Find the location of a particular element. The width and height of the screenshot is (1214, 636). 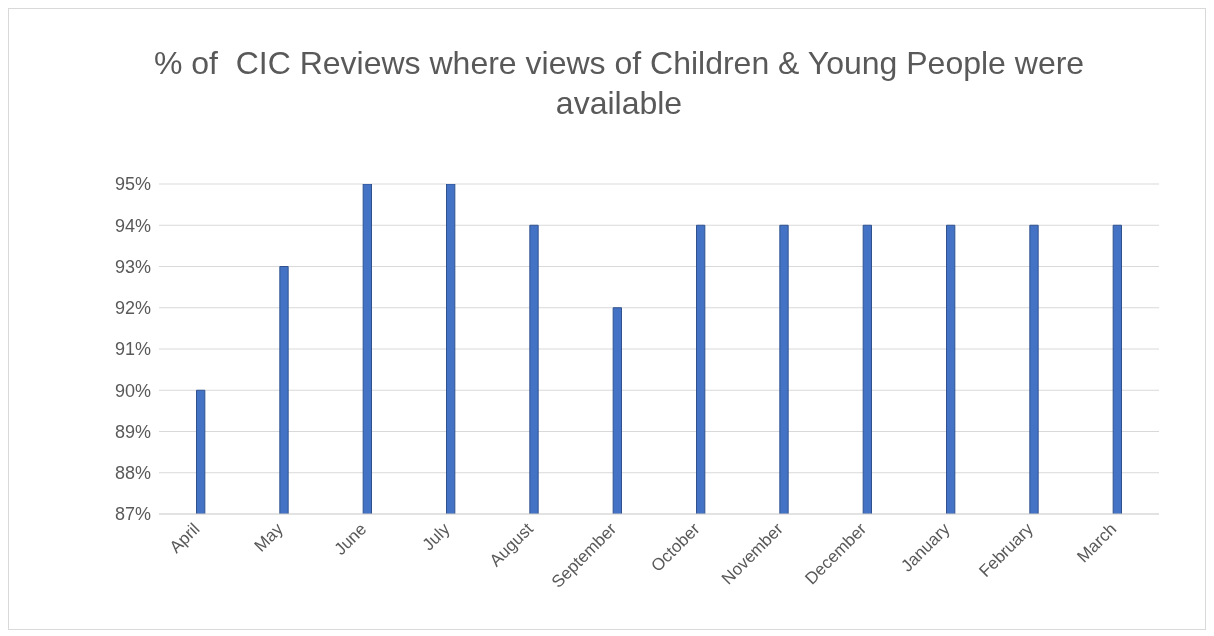

y-tick-label: 87% is located at coordinates (132, 514).